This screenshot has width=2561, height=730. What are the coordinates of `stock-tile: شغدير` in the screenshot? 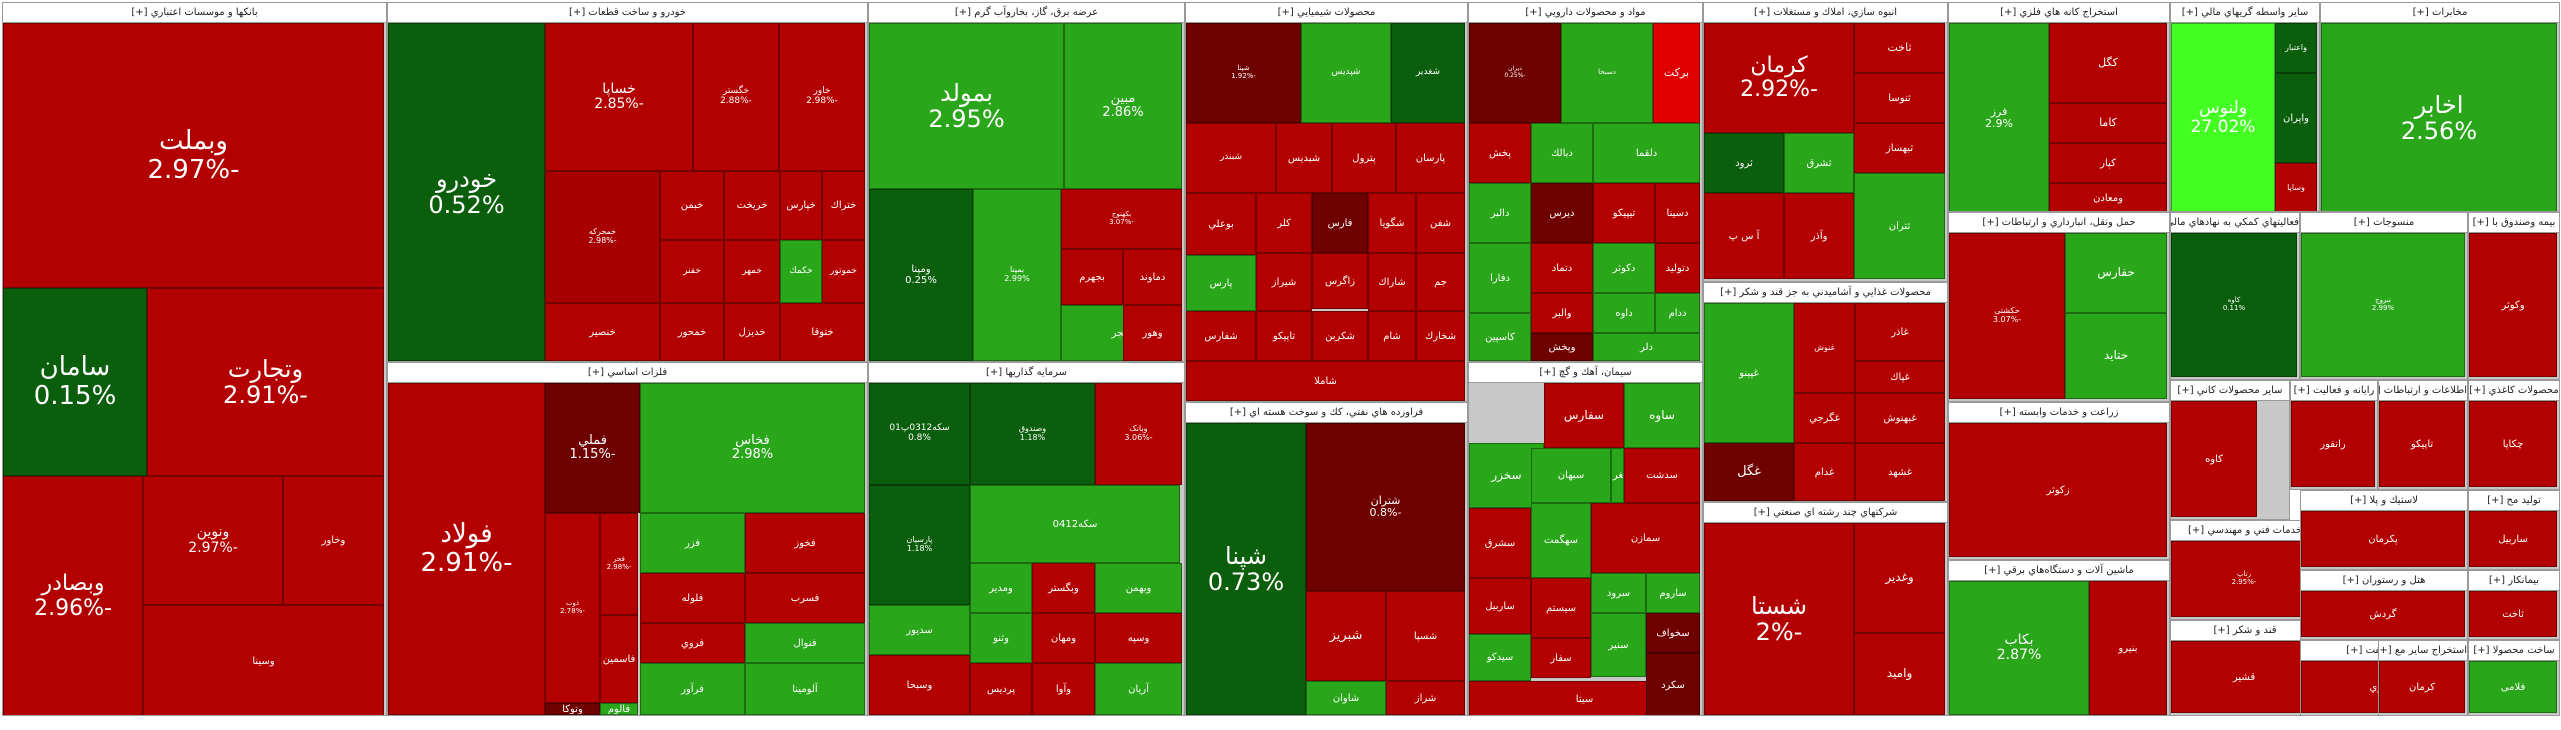 It's located at (1428, 73).